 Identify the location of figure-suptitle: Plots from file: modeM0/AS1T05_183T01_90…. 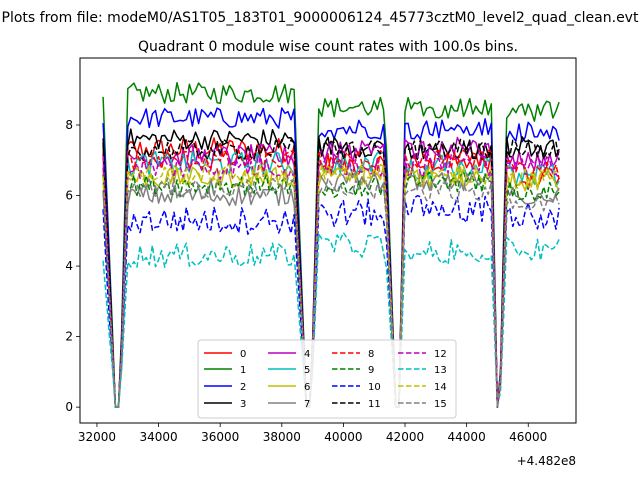
(320, 18).